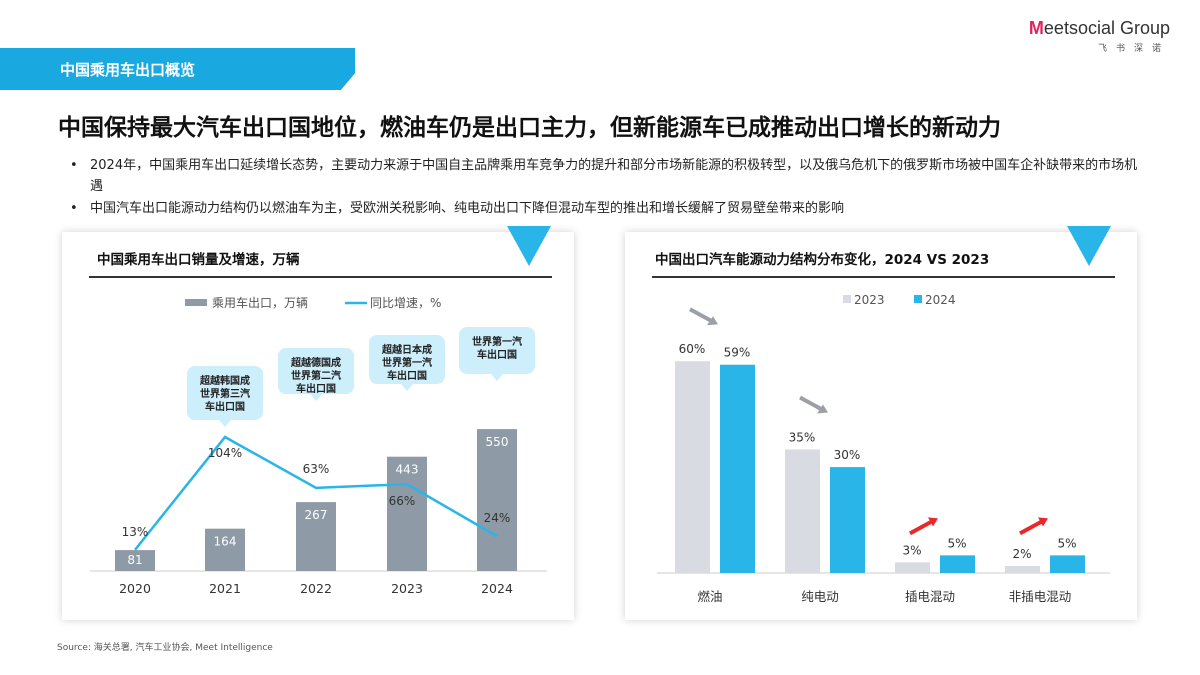 The width and height of the screenshot is (1200, 675). I want to click on x-tick-label: 非插电混动, so click(1040, 596).